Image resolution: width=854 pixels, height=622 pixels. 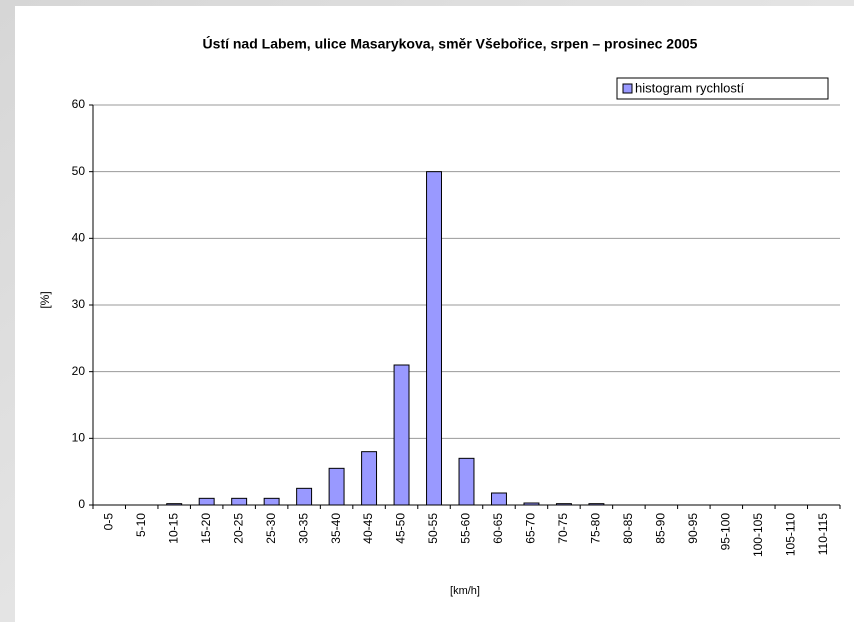 I want to click on legend-box, so click(x=722, y=88).